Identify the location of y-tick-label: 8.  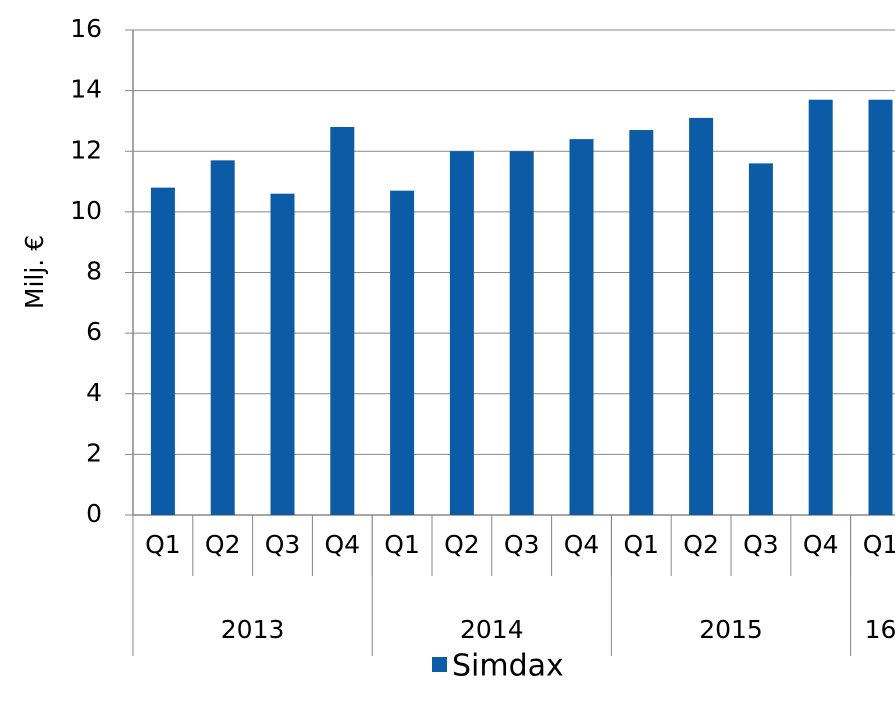
(94, 271).